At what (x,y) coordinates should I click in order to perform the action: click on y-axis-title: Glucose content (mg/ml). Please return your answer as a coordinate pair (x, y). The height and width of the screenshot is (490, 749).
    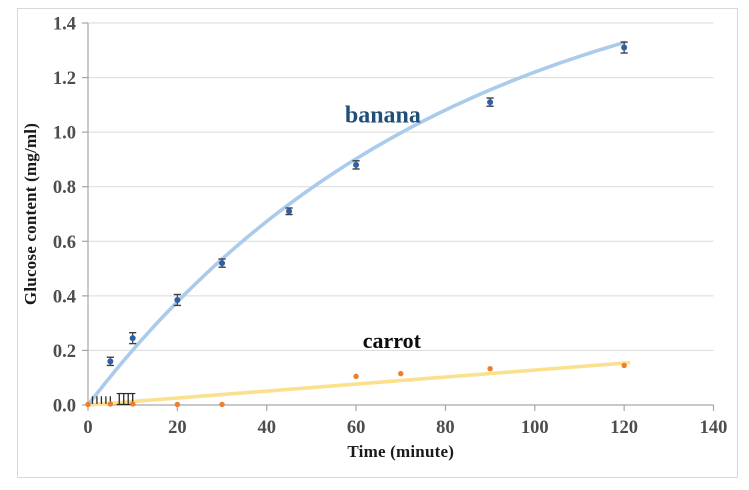
    Looking at the image, I should click on (30, 214).